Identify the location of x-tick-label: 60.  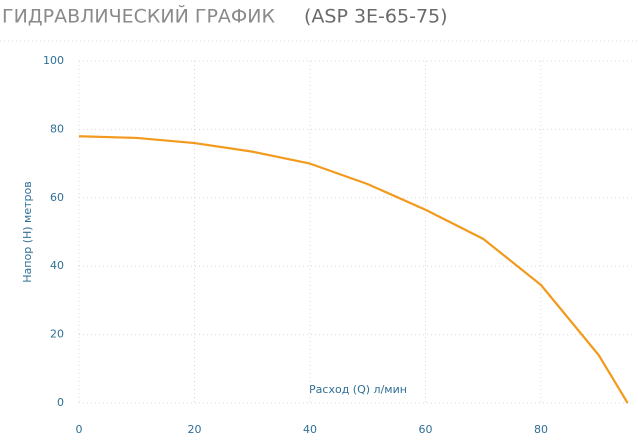
(425, 429).